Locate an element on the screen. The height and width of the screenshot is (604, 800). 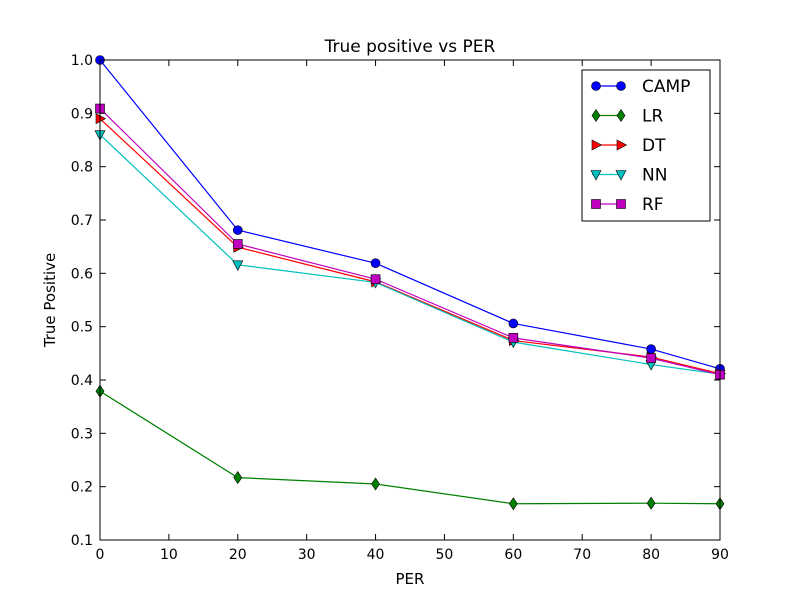
x-tick-label: 30 is located at coordinates (307, 555).